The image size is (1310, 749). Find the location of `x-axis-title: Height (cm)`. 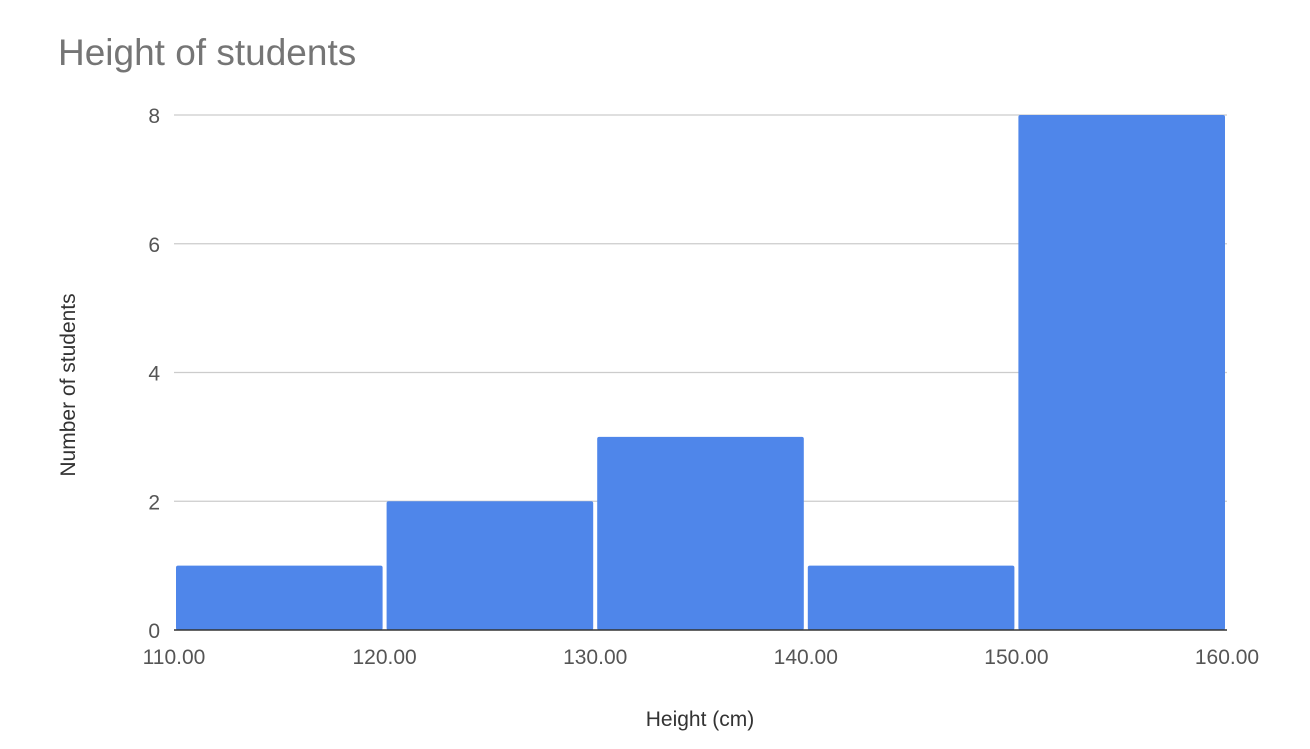

x-axis-title: Height (cm) is located at coordinates (700, 719).